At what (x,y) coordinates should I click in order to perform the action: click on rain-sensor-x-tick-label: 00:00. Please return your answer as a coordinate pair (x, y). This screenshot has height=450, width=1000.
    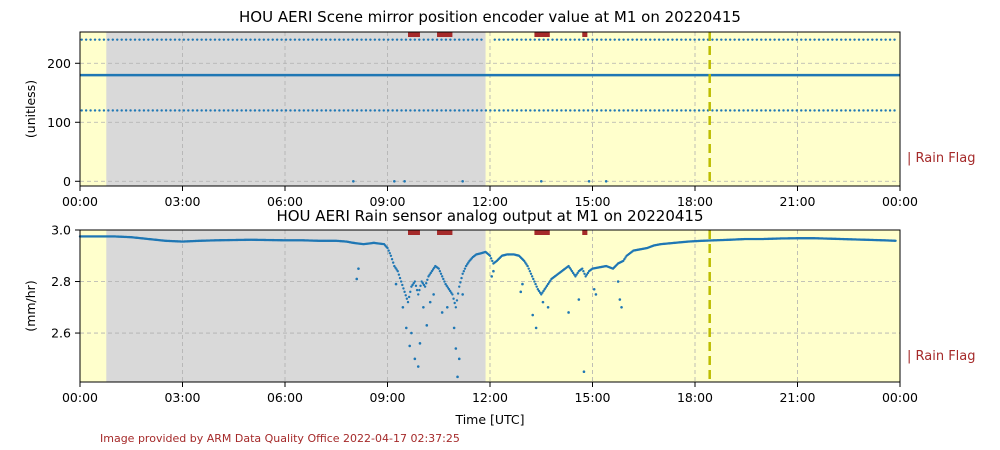
    Looking at the image, I should click on (900, 397).